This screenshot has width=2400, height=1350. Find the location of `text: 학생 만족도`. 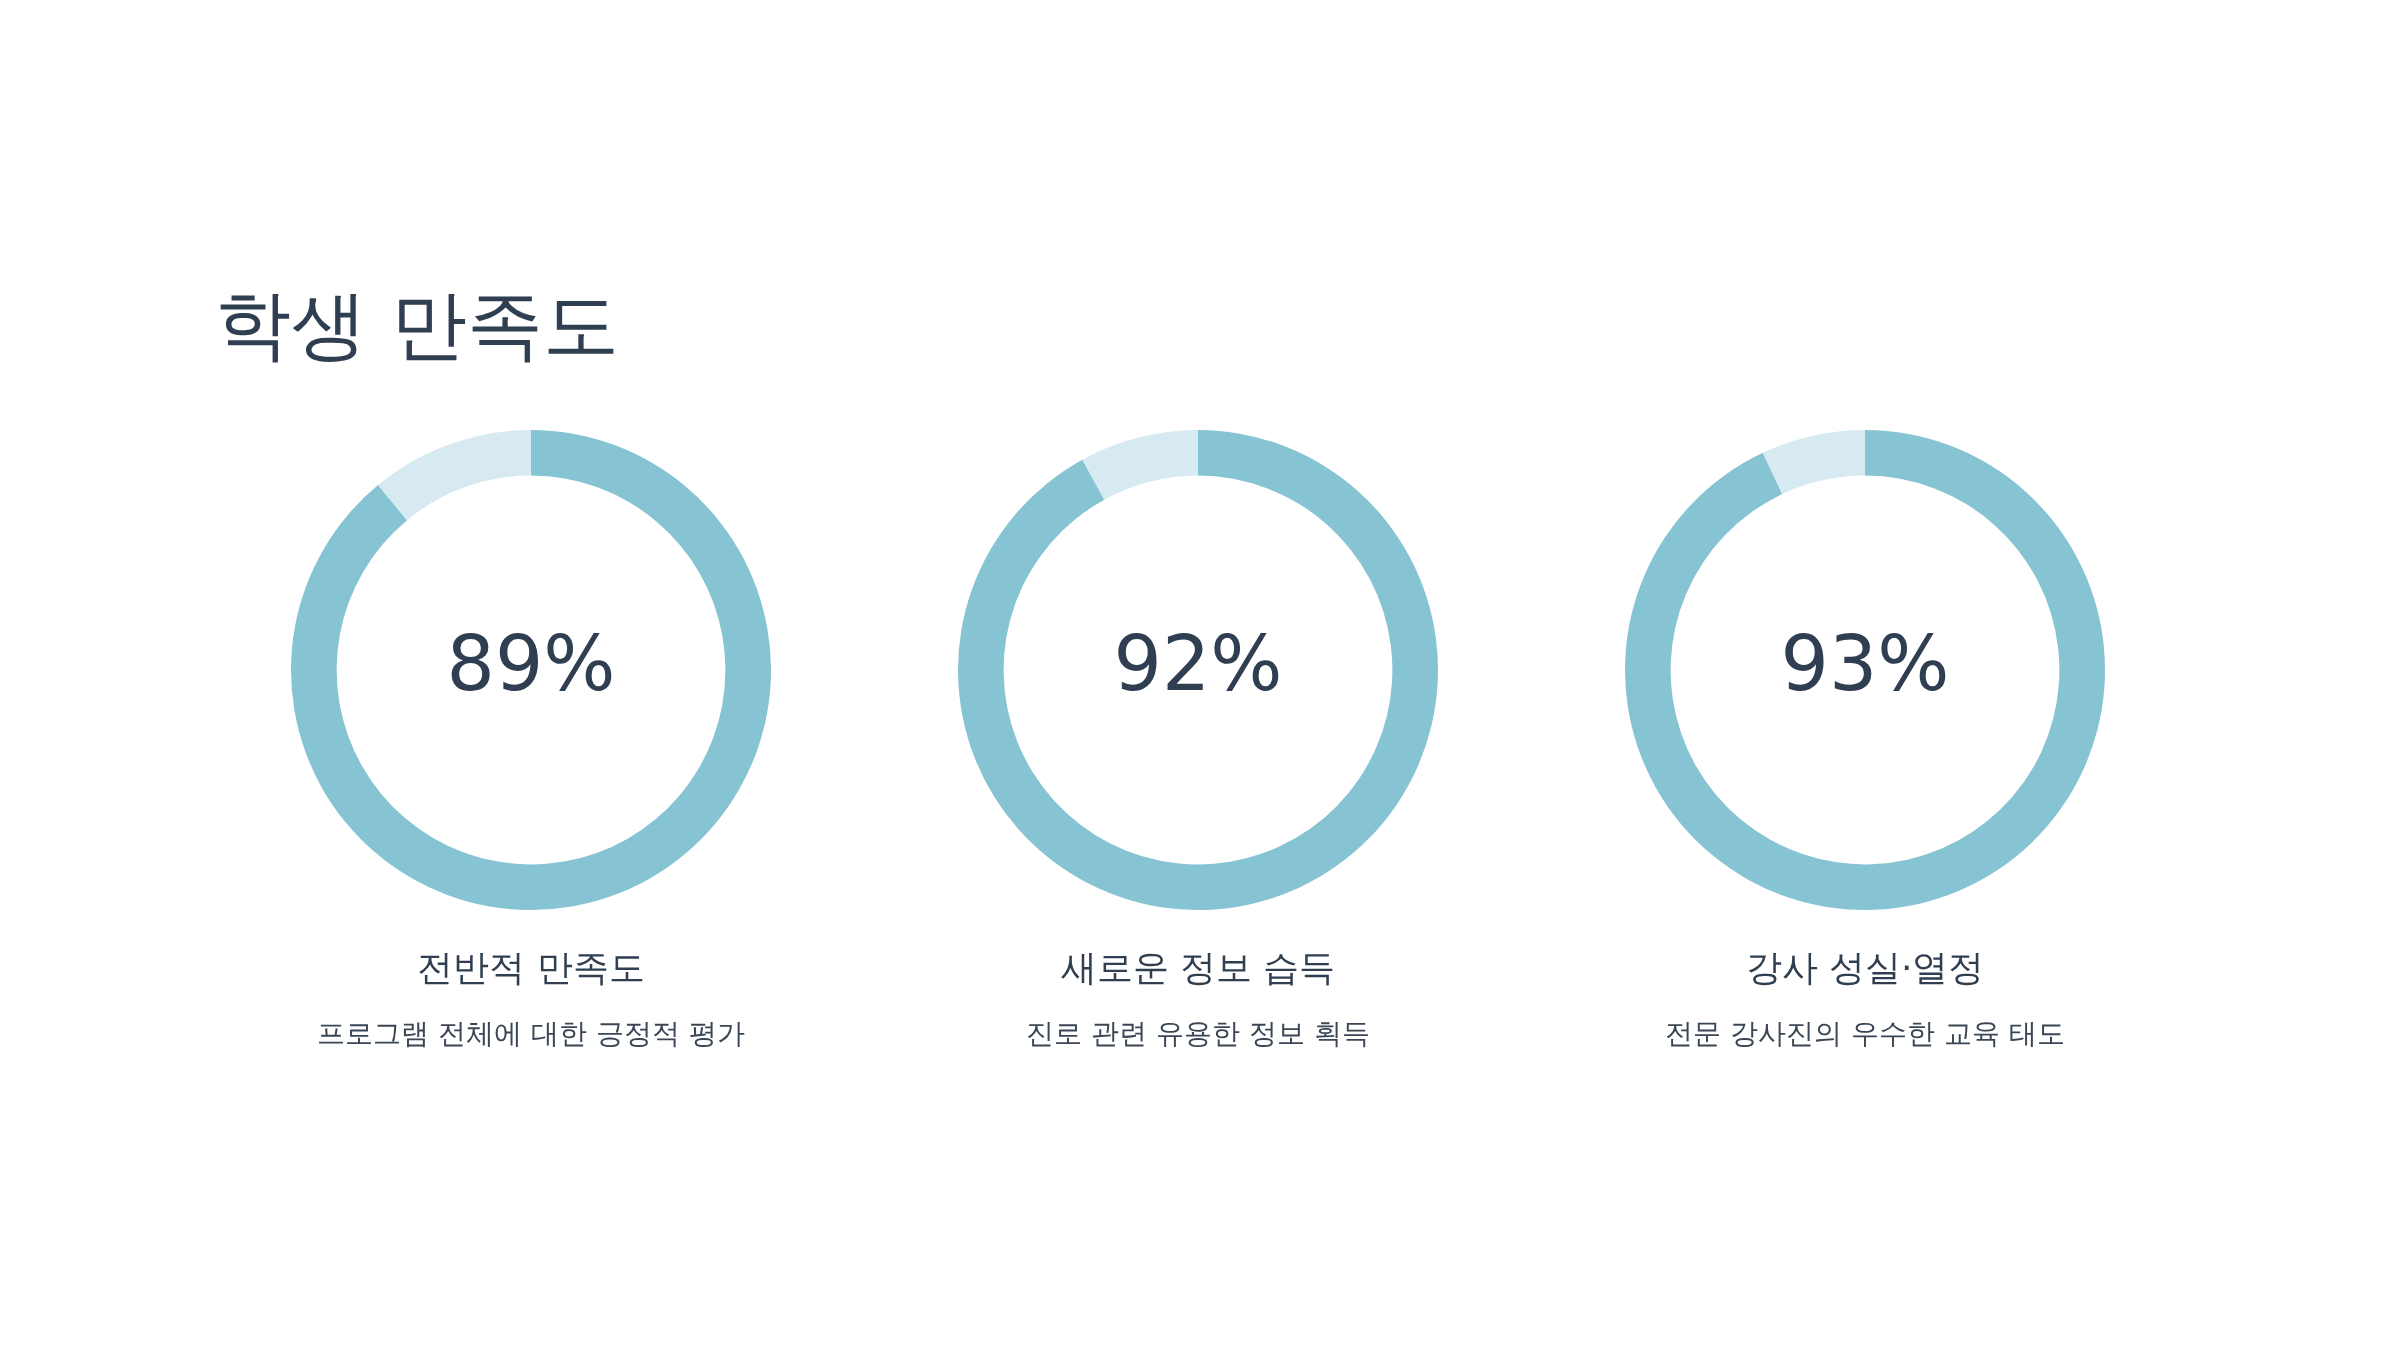

text: 학생 만족도 is located at coordinates (417, 325).